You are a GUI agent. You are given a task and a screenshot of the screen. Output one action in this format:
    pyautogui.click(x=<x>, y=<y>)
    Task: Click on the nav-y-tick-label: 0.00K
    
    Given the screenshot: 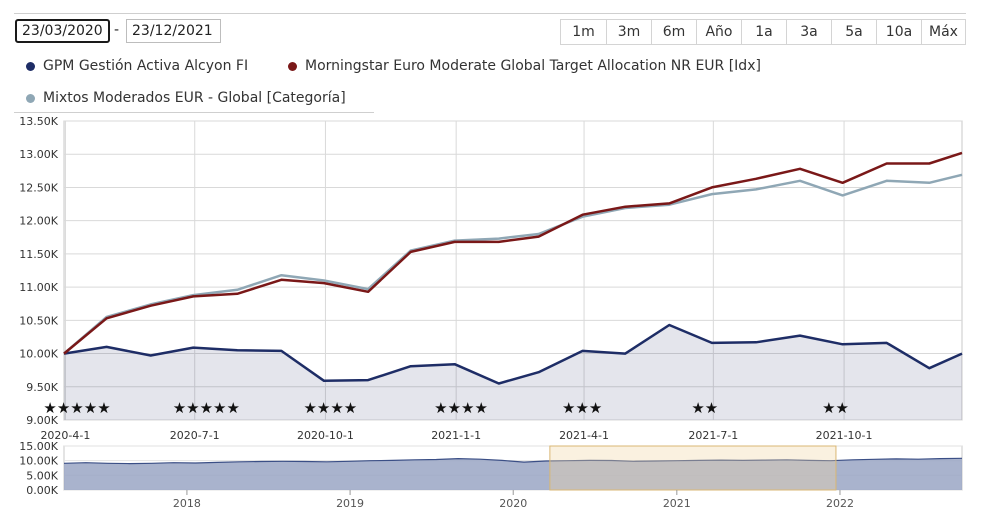 What is the action you would take?
    pyautogui.click(x=42, y=490)
    